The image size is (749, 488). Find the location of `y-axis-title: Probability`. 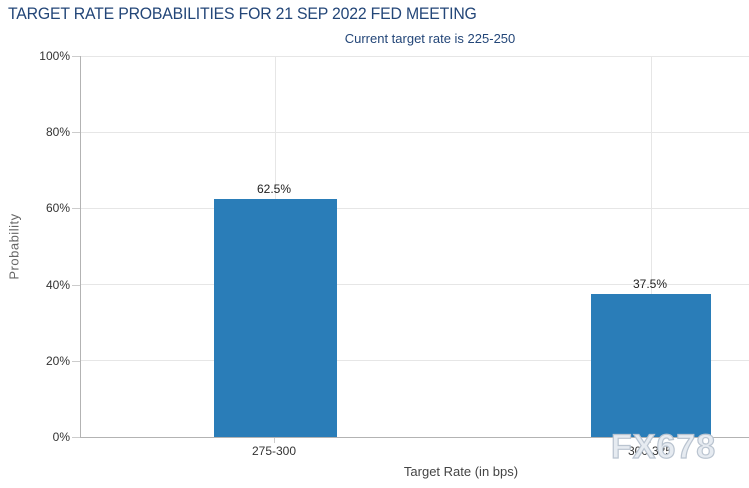

y-axis-title: Probability is located at coordinates (14, 246).